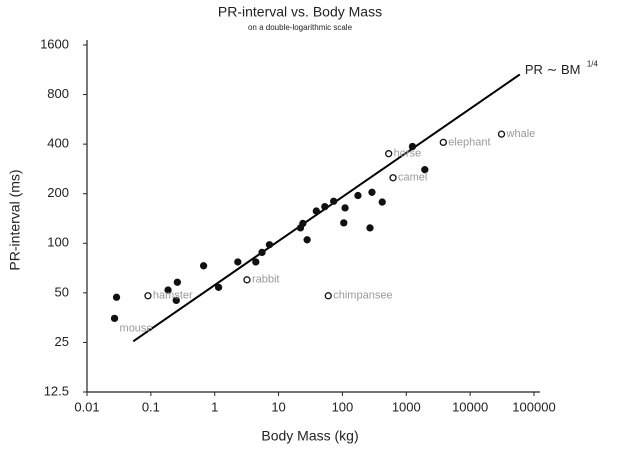 The height and width of the screenshot is (452, 622). What do you see at coordinates (54, 43) in the screenshot?
I see `y-tick-label: 1600` at bounding box center [54, 43].